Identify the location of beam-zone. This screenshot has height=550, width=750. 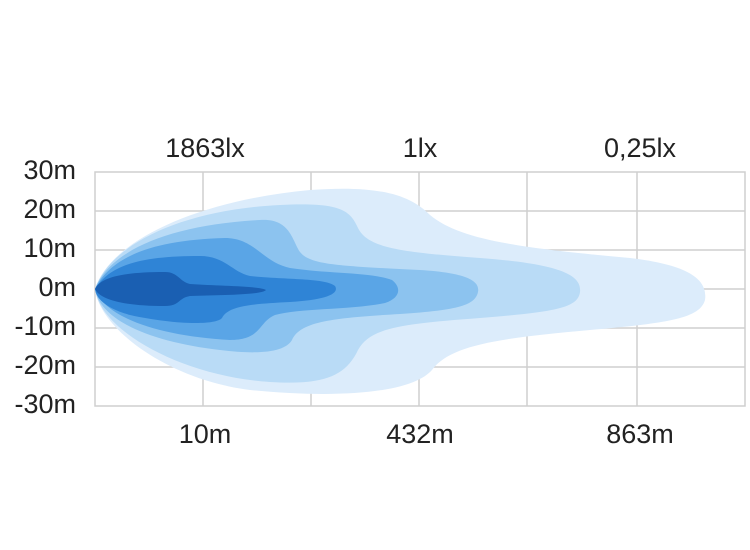
(180, 289).